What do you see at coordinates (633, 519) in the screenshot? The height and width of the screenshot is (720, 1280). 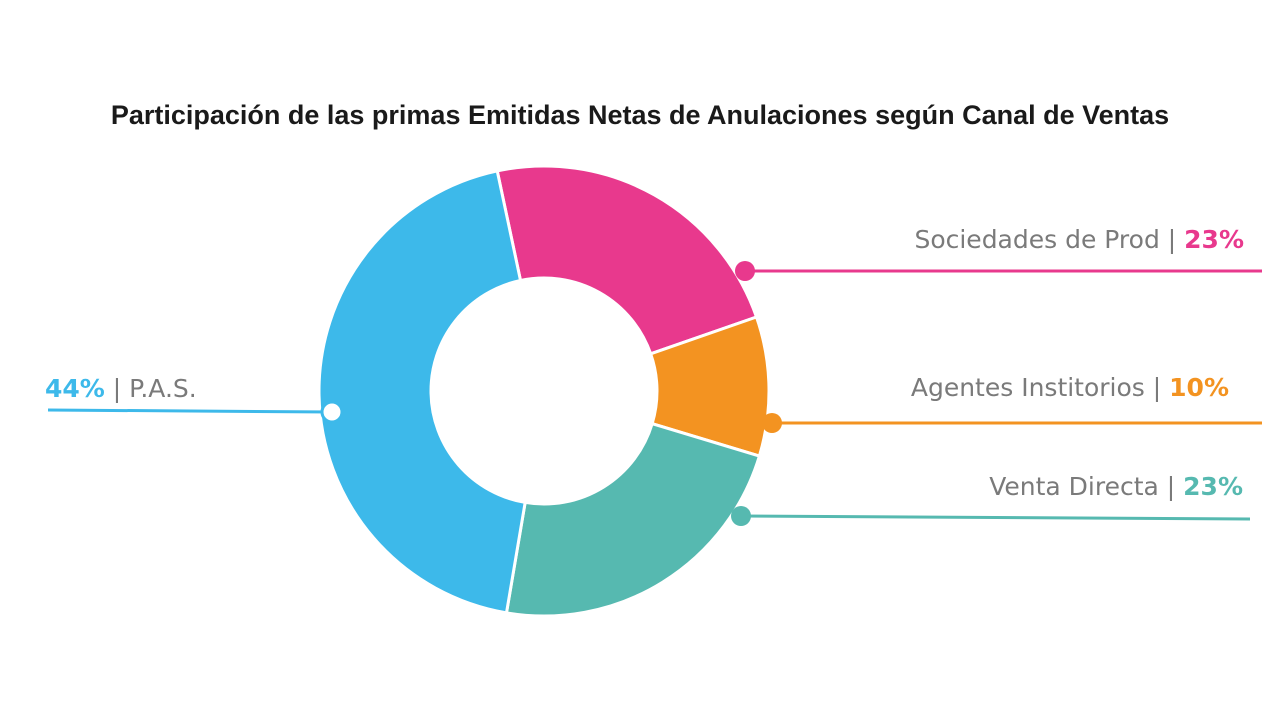 I see `donut-slice-venta-directa` at bounding box center [633, 519].